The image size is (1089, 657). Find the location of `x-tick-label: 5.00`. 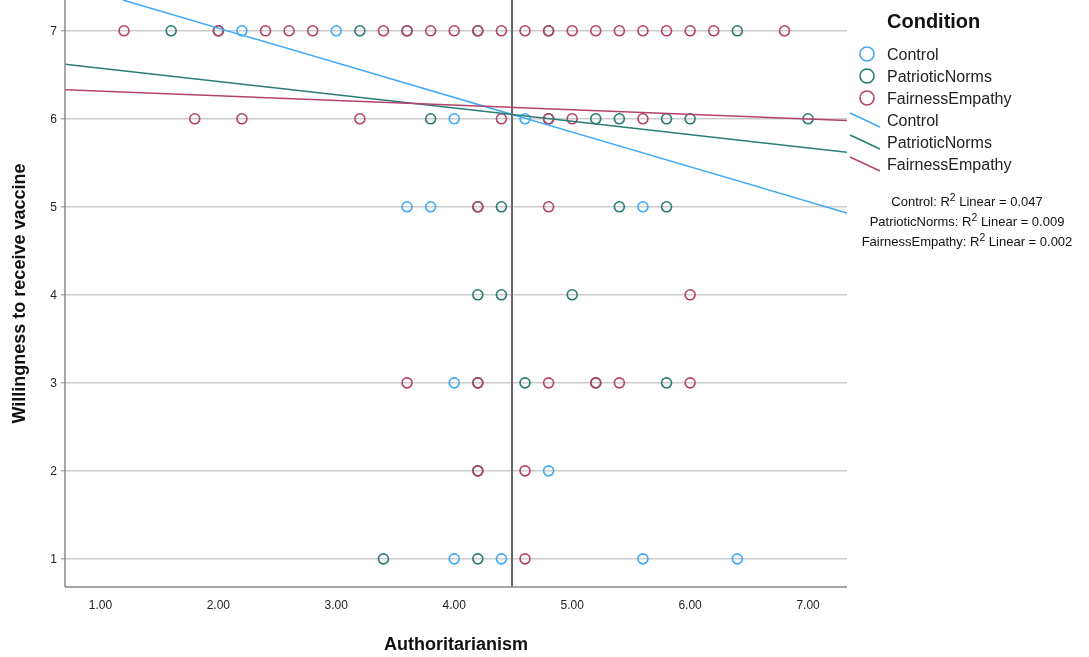

x-tick-label: 5.00 is located at coordinates (572, 605).